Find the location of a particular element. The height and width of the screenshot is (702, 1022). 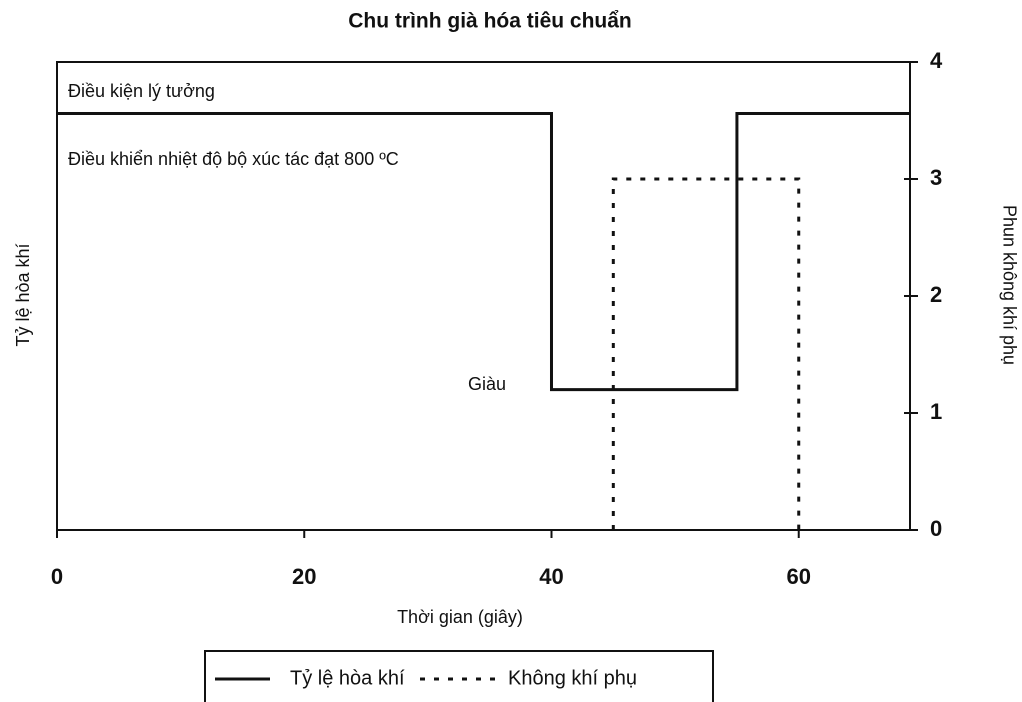

legend-box is located at coordinates (459, 676).